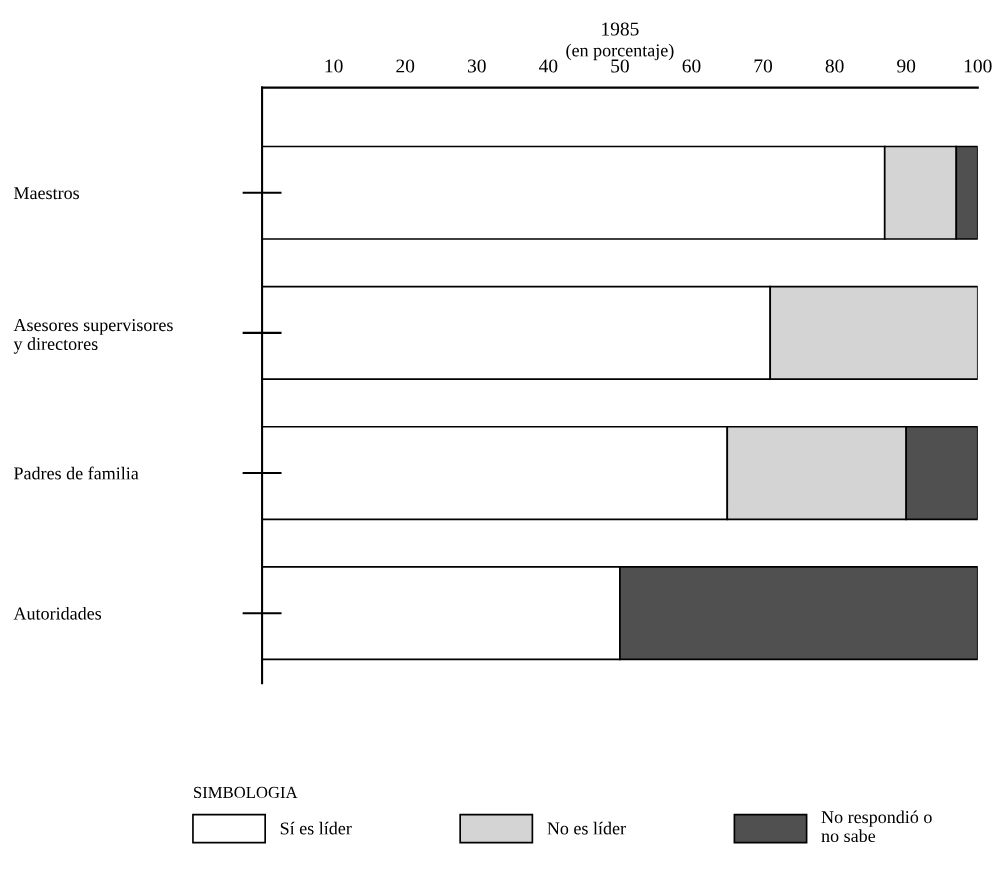 The height and width of the screenshot is (876, 1008). What do you see at coordinates (978, 66) in the screenshot?
I see `x-tick-label: 100` at bounding box center [978, 66].